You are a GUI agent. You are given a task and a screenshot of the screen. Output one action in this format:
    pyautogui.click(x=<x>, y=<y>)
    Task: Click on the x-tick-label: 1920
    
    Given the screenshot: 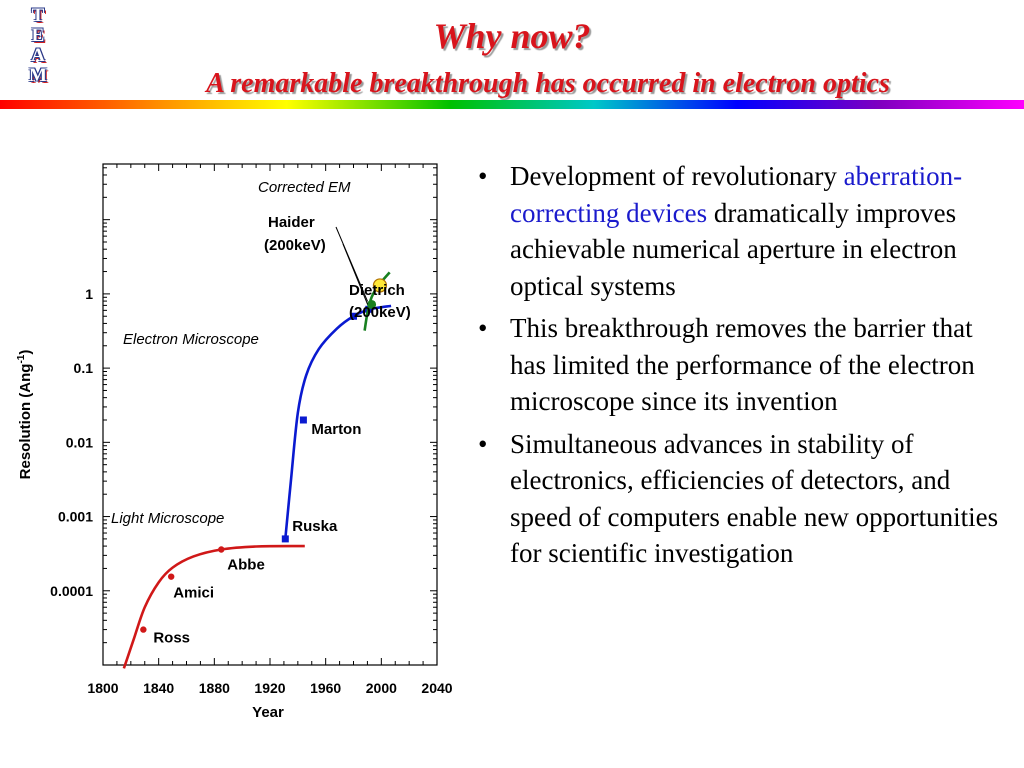 What is the action you would take?
    pyautogui.click(x=269, y=688)
    